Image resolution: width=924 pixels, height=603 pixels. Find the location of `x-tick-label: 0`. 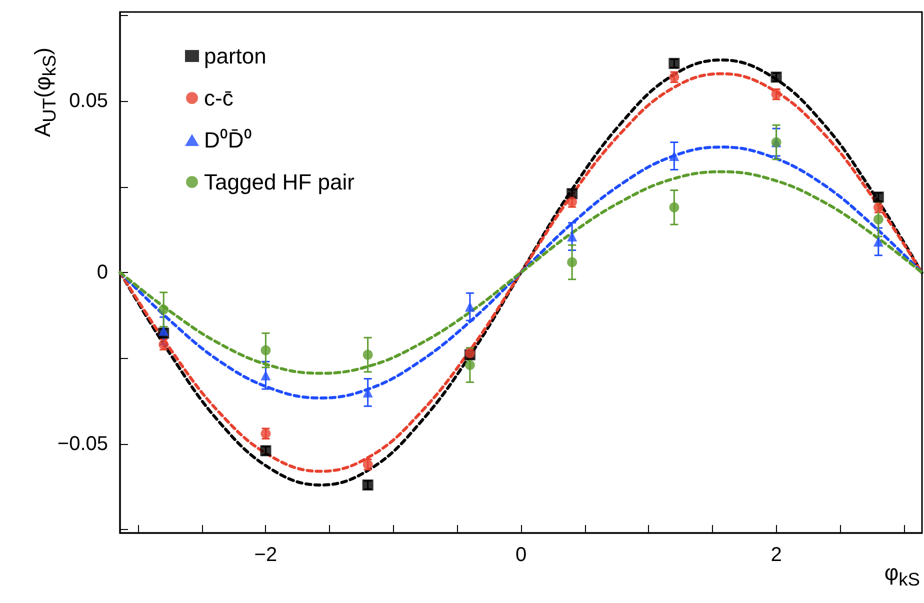

x-tick-label: 0 is located at coordinates (521, 555).